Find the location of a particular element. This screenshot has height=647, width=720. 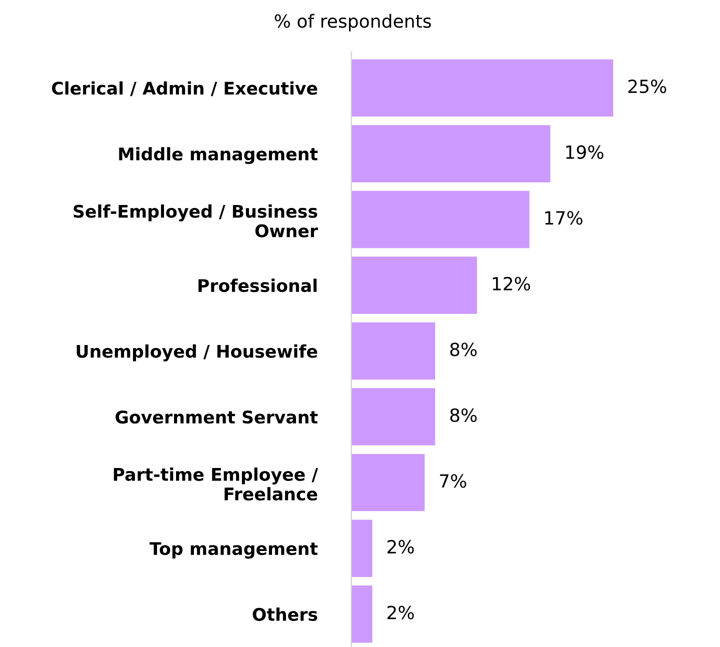

y-tick-label: Government Servant is located at coordinates (217, 417).